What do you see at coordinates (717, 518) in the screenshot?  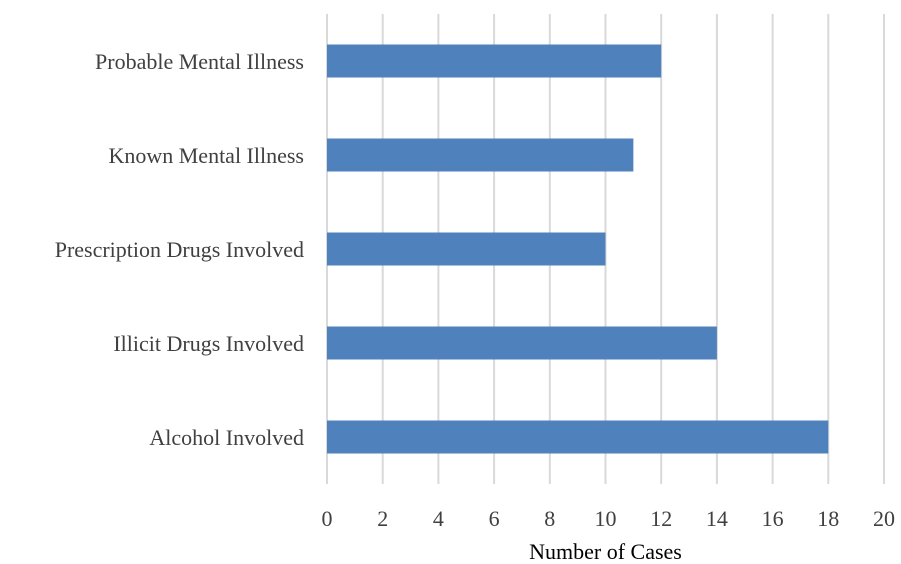 I see `x-tick-label: 14` at bounding box center [717, 518].